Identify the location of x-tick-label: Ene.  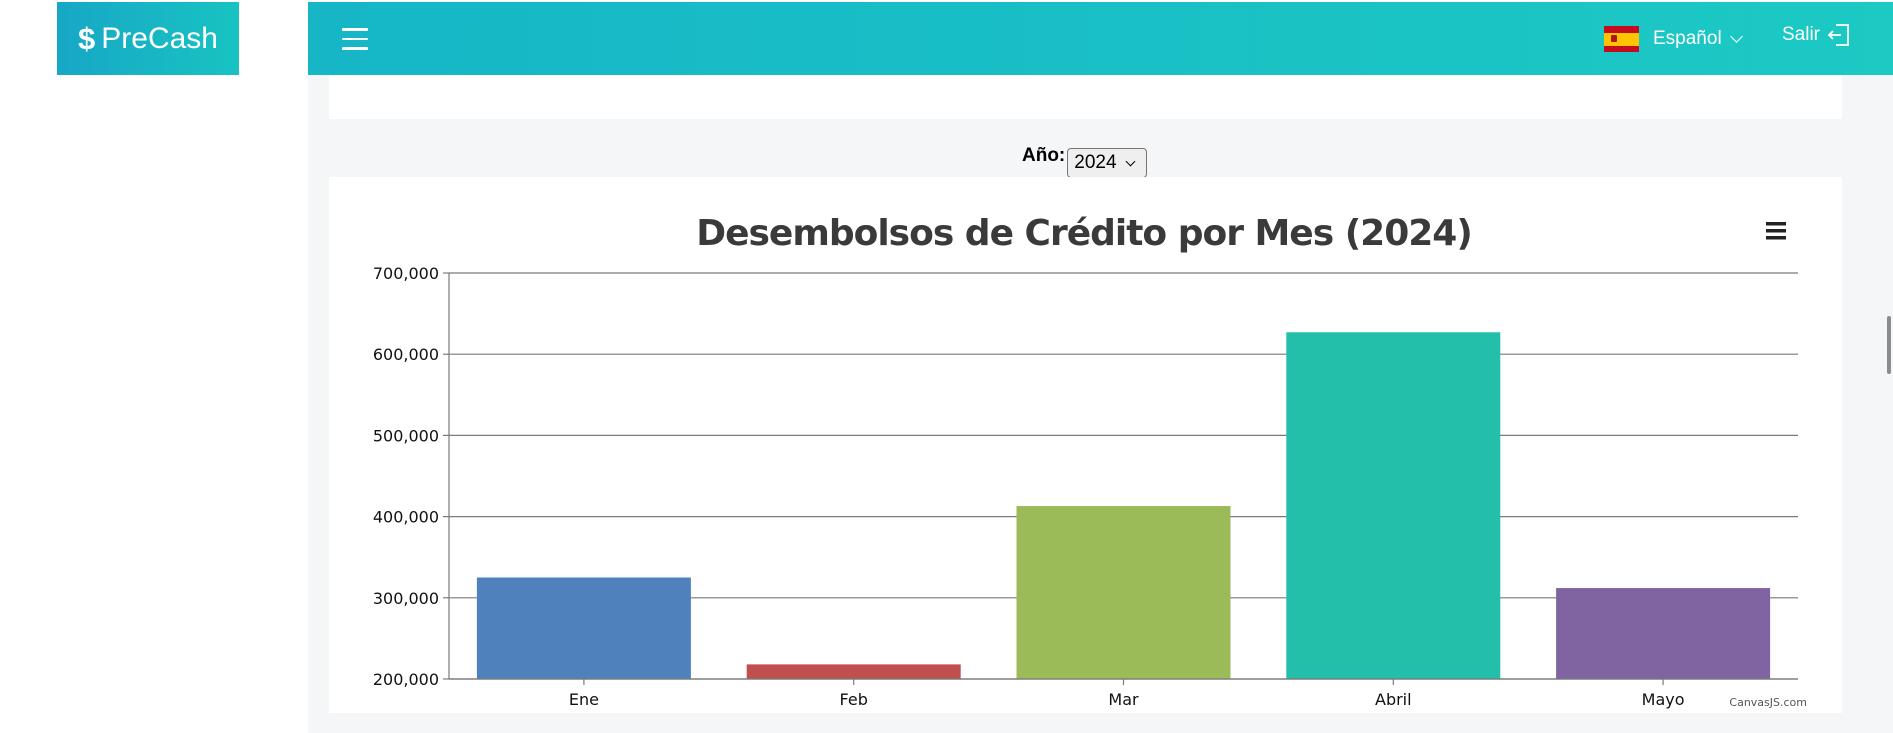
(584, 699).